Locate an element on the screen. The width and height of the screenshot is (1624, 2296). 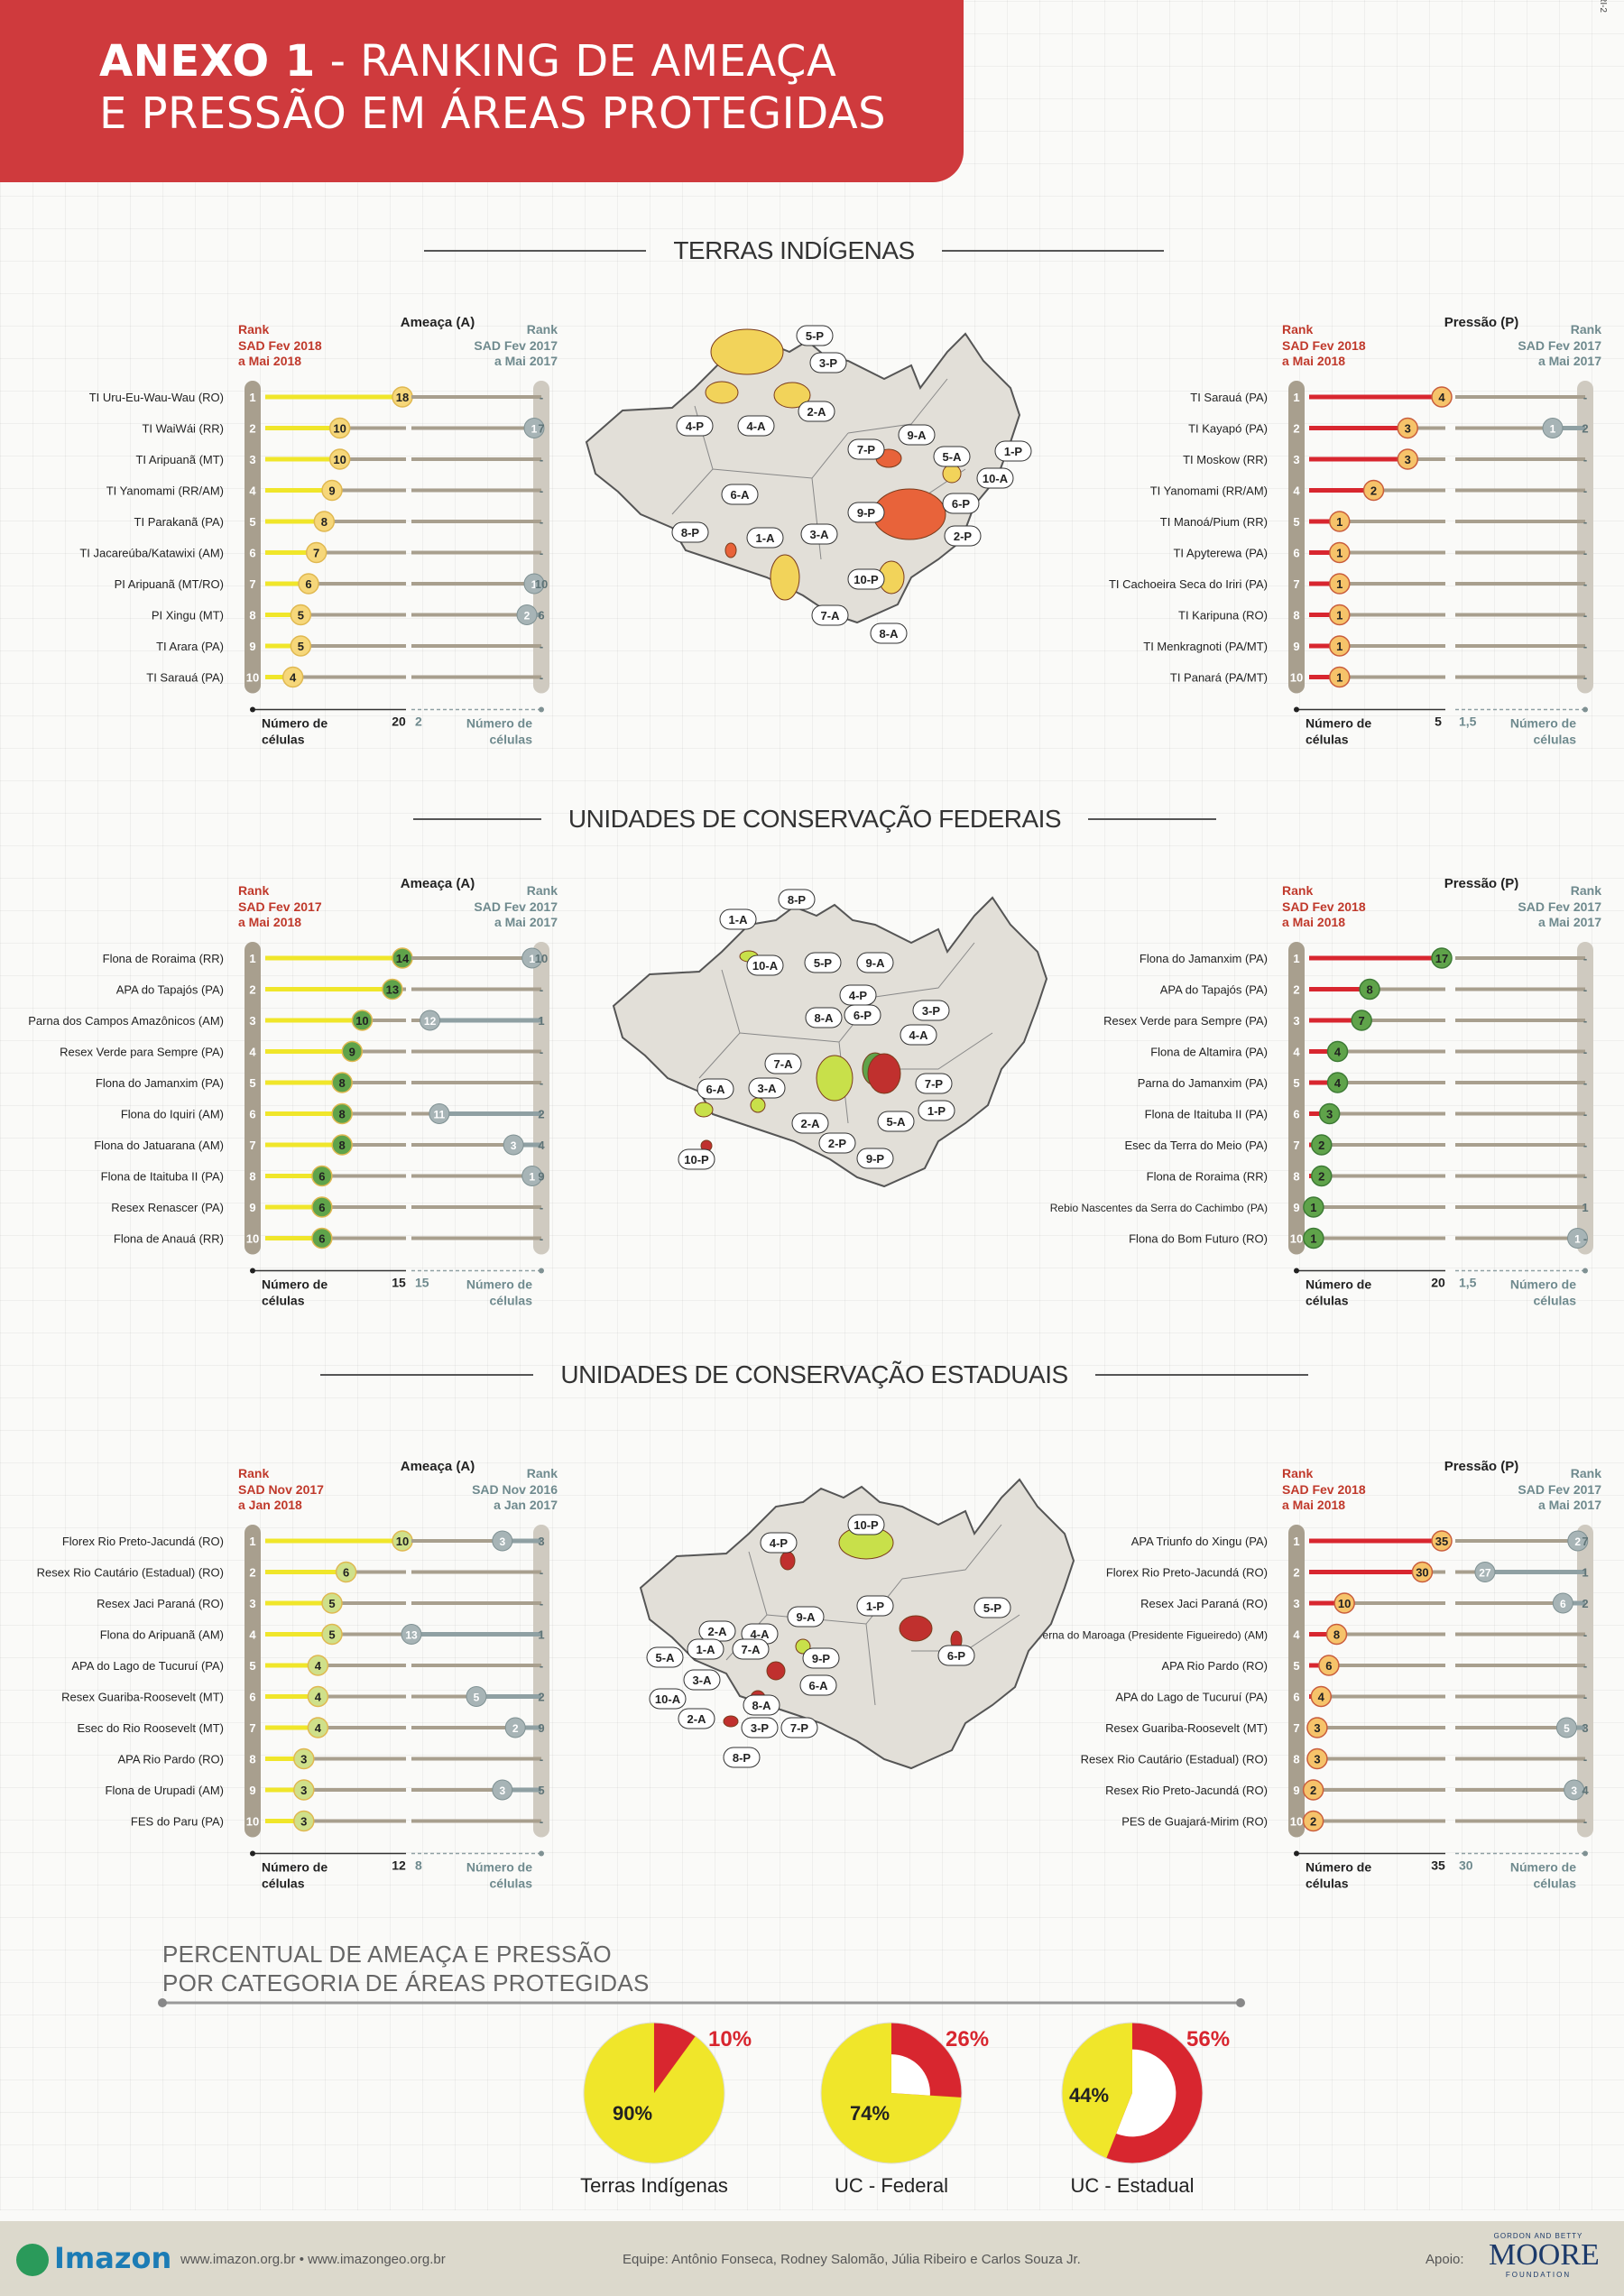
uce-map-callout: 10-A is located at coordinates (668, 1699).